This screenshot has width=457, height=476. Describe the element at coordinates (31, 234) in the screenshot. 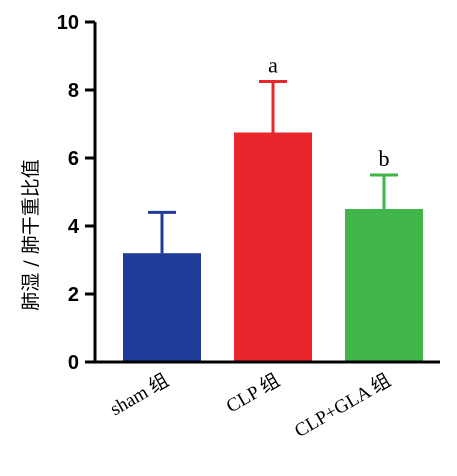

I see `y-axis-label: 肺湿 / 肺干重比值` at that location.